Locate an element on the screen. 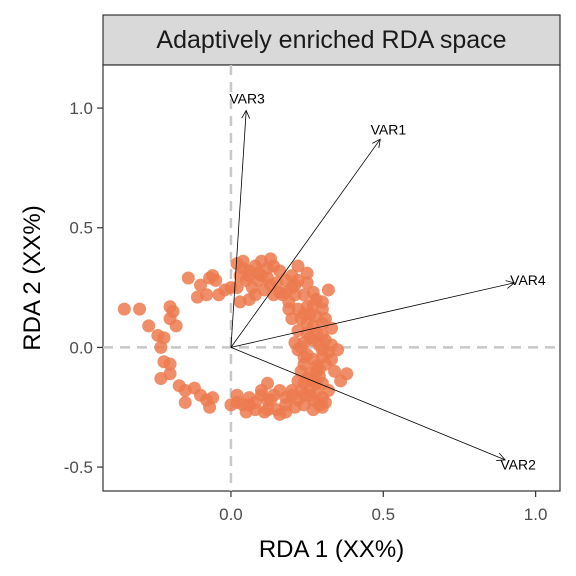 This screenshot has width=576, height=576. vector-arrow-var2 is located at coordinates (368, 404).